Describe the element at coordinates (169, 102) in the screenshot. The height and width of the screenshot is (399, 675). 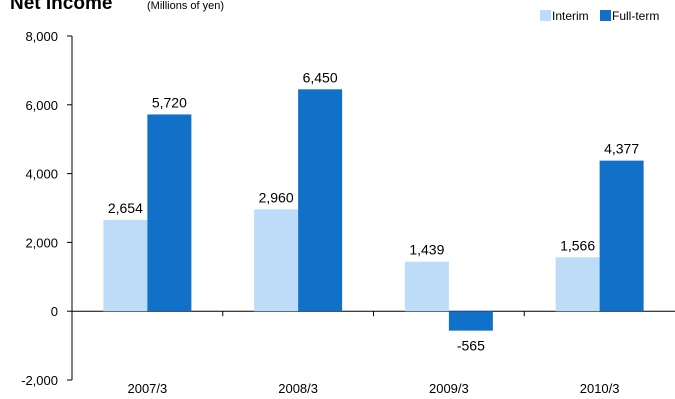
I see `data-label-full-term: 5,720` at that location.